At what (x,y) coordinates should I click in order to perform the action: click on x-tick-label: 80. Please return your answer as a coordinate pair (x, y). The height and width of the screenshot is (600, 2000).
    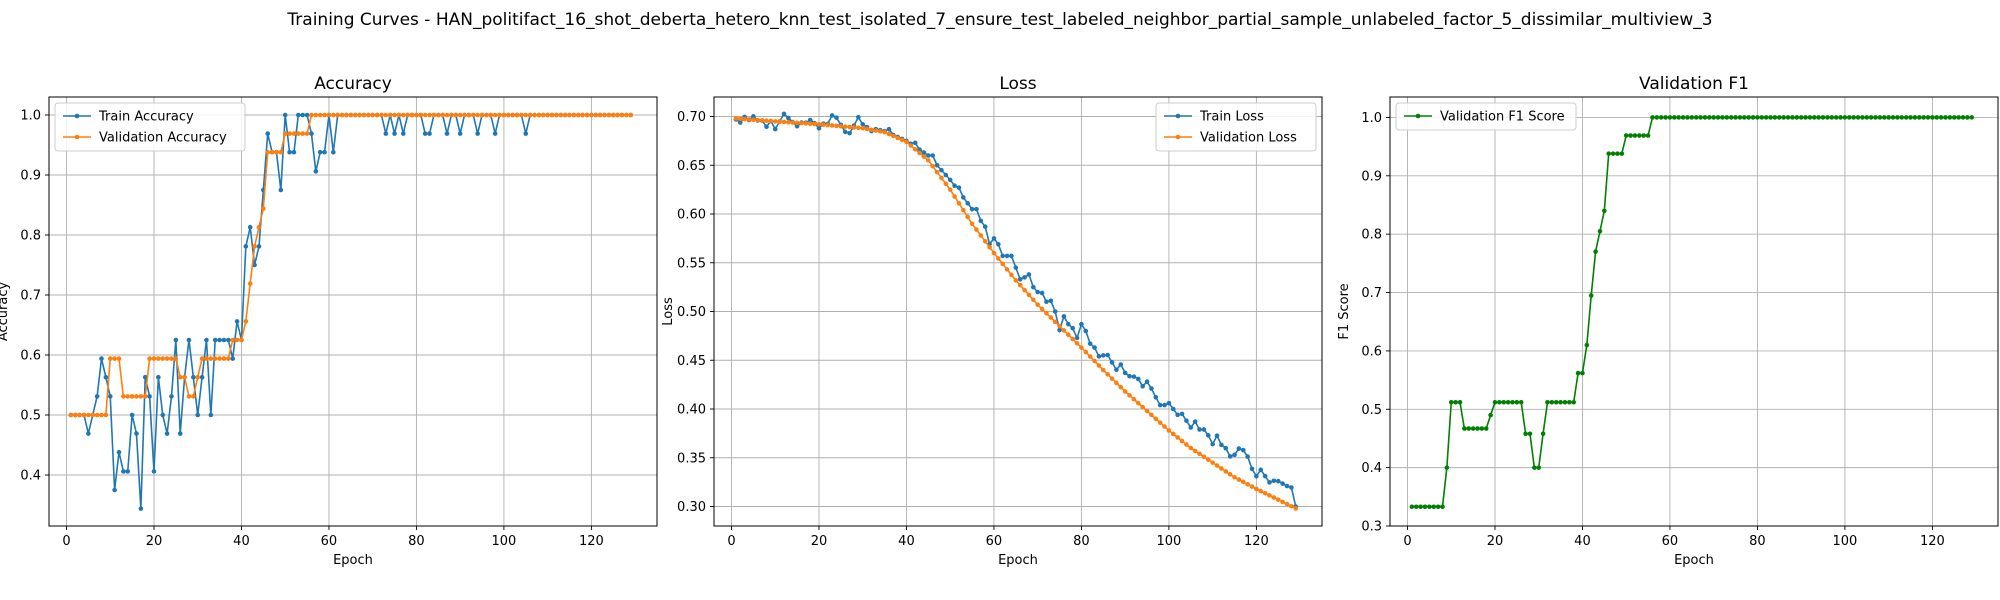
    Looking at the image, I should click on (1757, 541).